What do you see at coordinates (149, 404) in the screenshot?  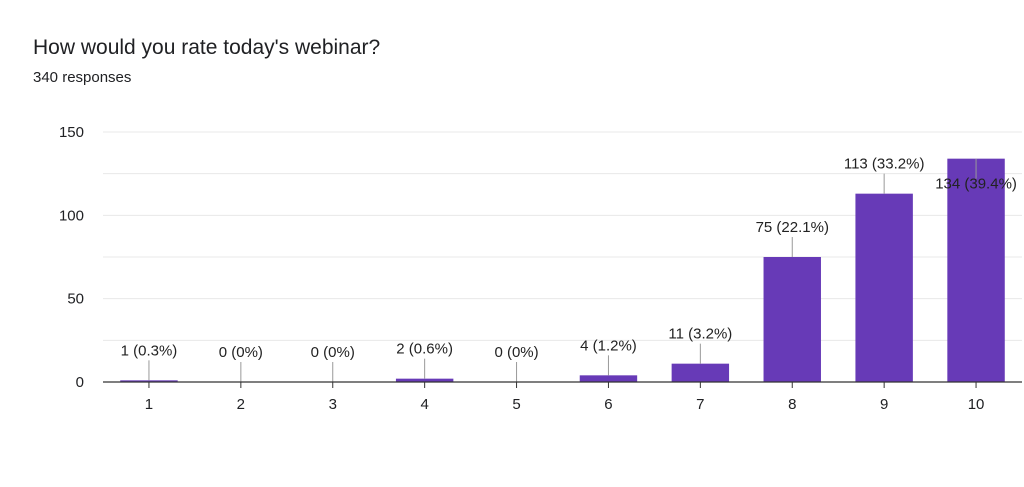 I see `x-tick-label: 1` at bounding box center [149, 404].